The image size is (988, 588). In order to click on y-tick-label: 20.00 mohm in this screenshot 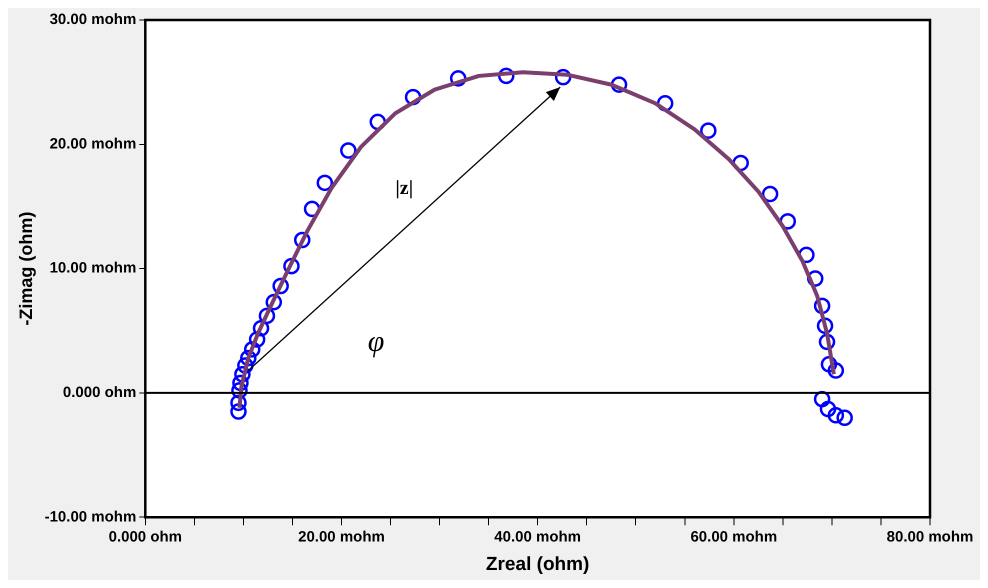, I will do `click(93, 143)`.